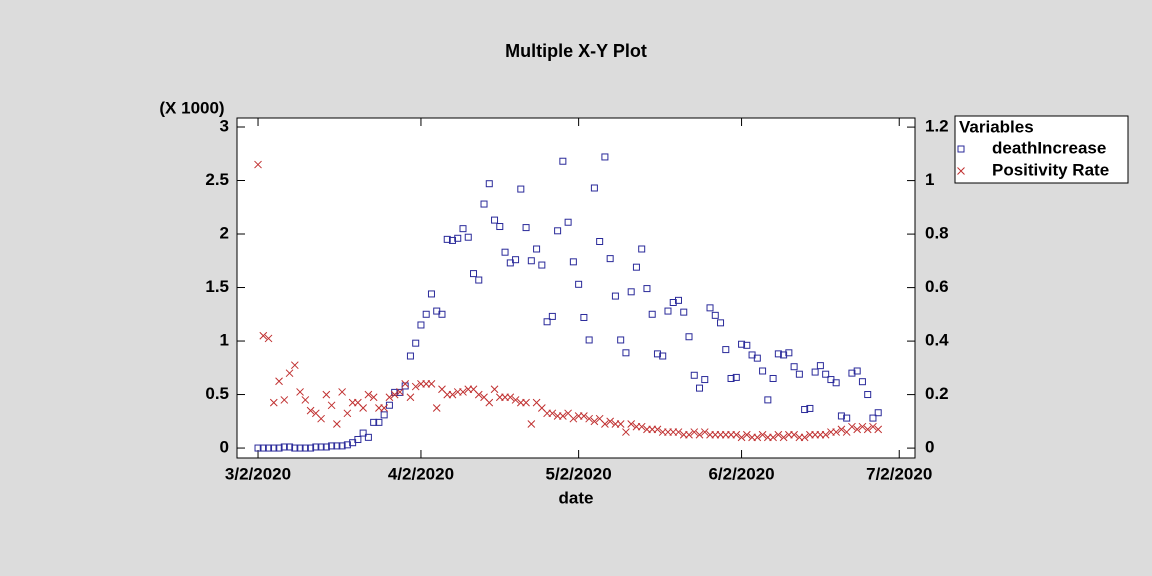 Image resolution: width=1152 pixels, height=576 pixels. What do you see at coordinates (1050, 169) in the screenshot?
I see `legend-label: Positivity Rate` at bounding box center [1050, 169].